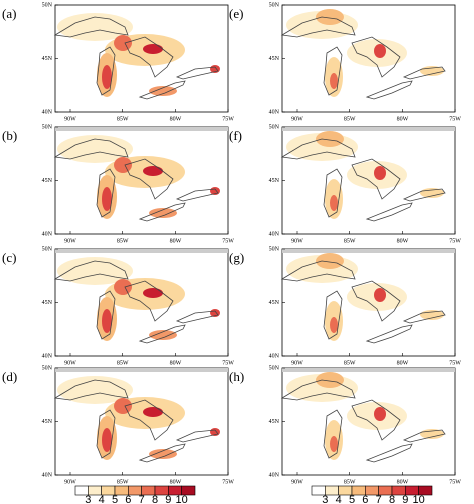  What do you see at coordinates (9, 13) in the screenshot?
I see `panel-label: (a)` at bounding box center [9, 13].